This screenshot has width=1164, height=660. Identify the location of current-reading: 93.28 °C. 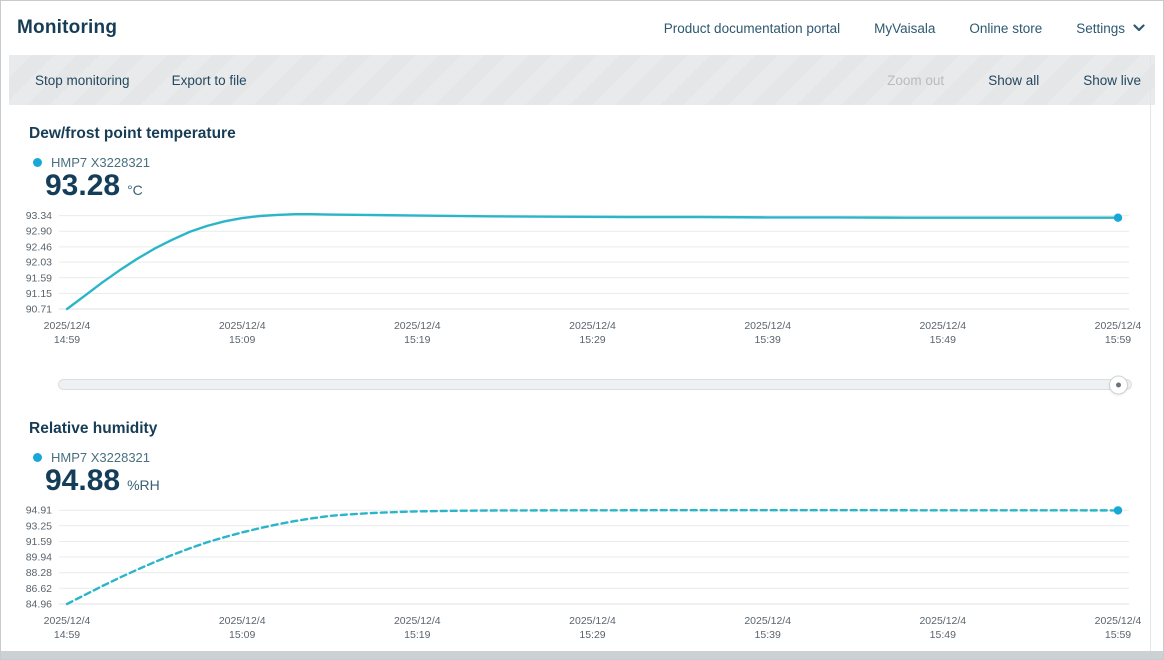
(604, 186).